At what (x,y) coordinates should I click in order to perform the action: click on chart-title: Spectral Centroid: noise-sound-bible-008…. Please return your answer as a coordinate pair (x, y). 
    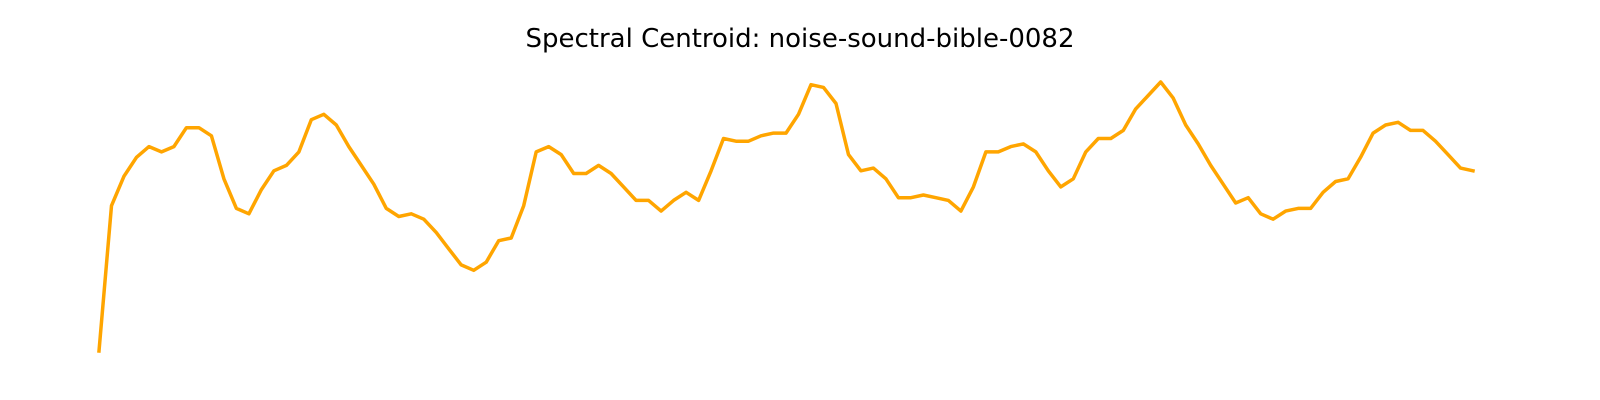
    Looking at the image, I should click on (800, 39).